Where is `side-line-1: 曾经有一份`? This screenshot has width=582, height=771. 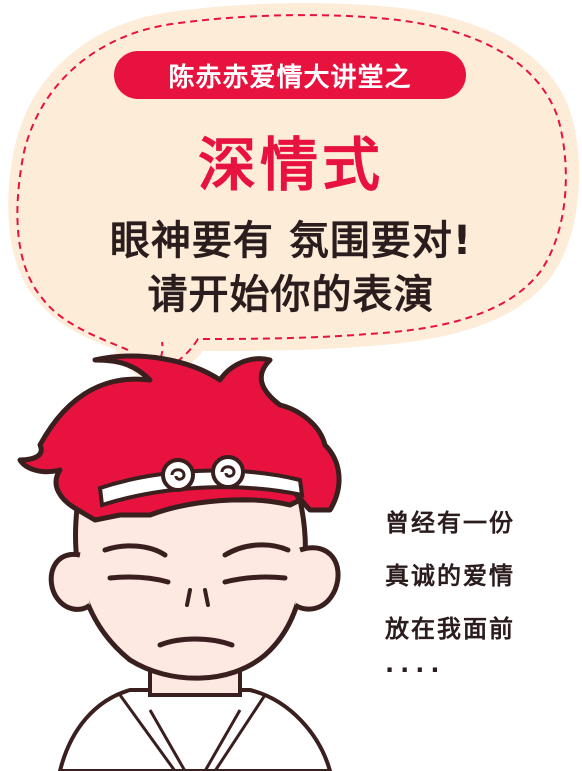
side-line-1: 曾经有一份 is located at coordinates (450, 523).